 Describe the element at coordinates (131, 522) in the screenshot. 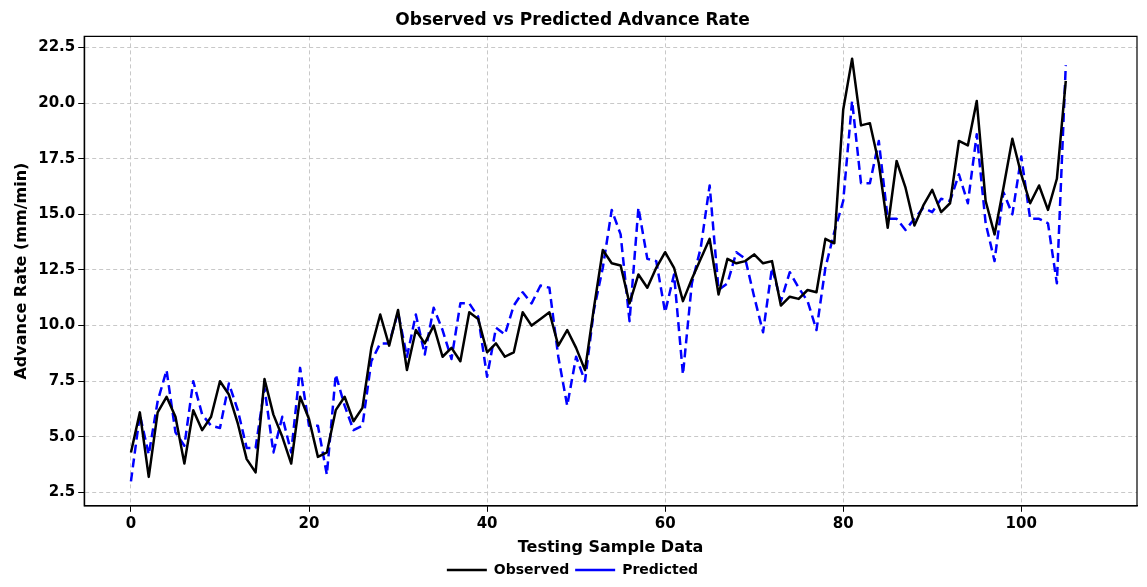

I see `x-tick-label: 0` at that location.